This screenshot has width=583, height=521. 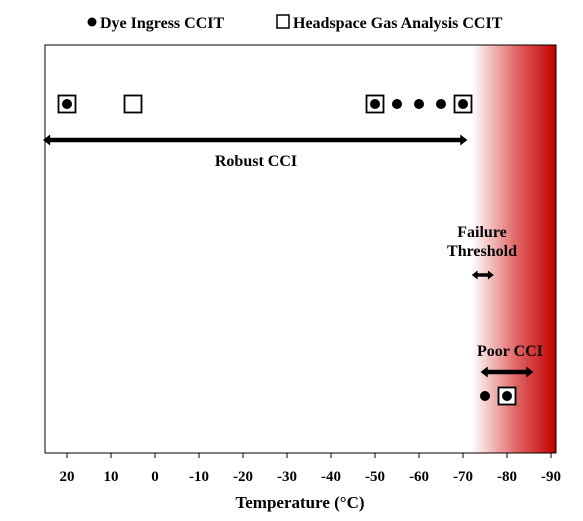 What do you see at coordinates (299, 502) in the screenshot?
I see `x-axis-label: Temperature (°C)` at bounding box center [299, 502].